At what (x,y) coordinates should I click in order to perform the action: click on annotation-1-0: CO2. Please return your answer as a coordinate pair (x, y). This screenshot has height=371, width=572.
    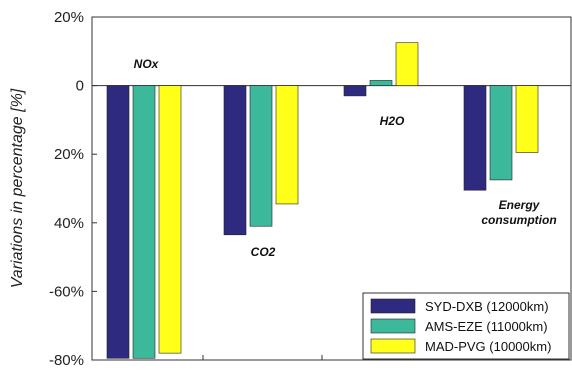
    Looking at the image, I should click on (263, 252).